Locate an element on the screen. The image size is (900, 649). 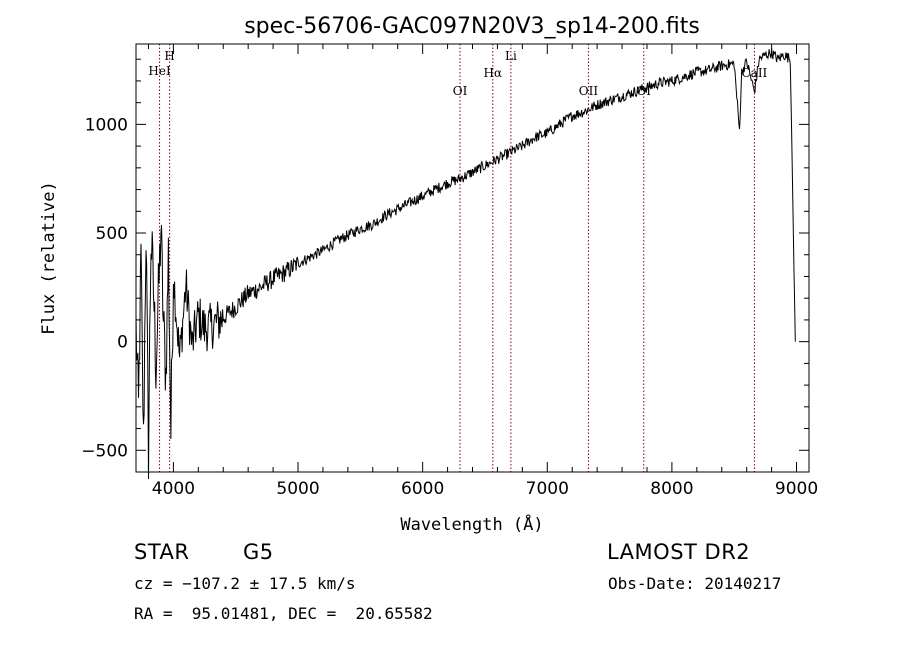
x-tick-label: 6000 is located at coordinates (422, 489).